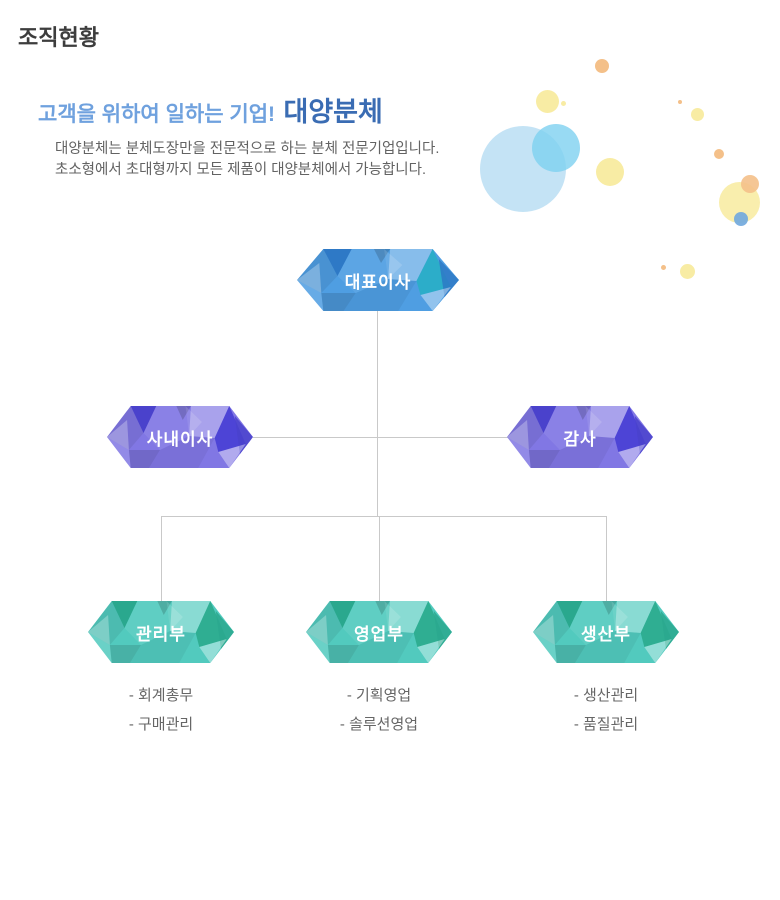  Describe the element at coordinates (606, 724) in the screenshot. I see `dept-list-item: - 품질관리` at that location.